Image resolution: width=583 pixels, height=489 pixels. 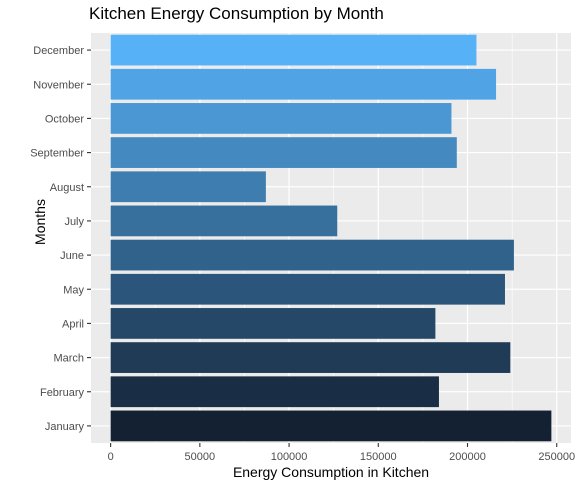 I want to click on x-tick-label: 50000, so click(x=200, y=457).